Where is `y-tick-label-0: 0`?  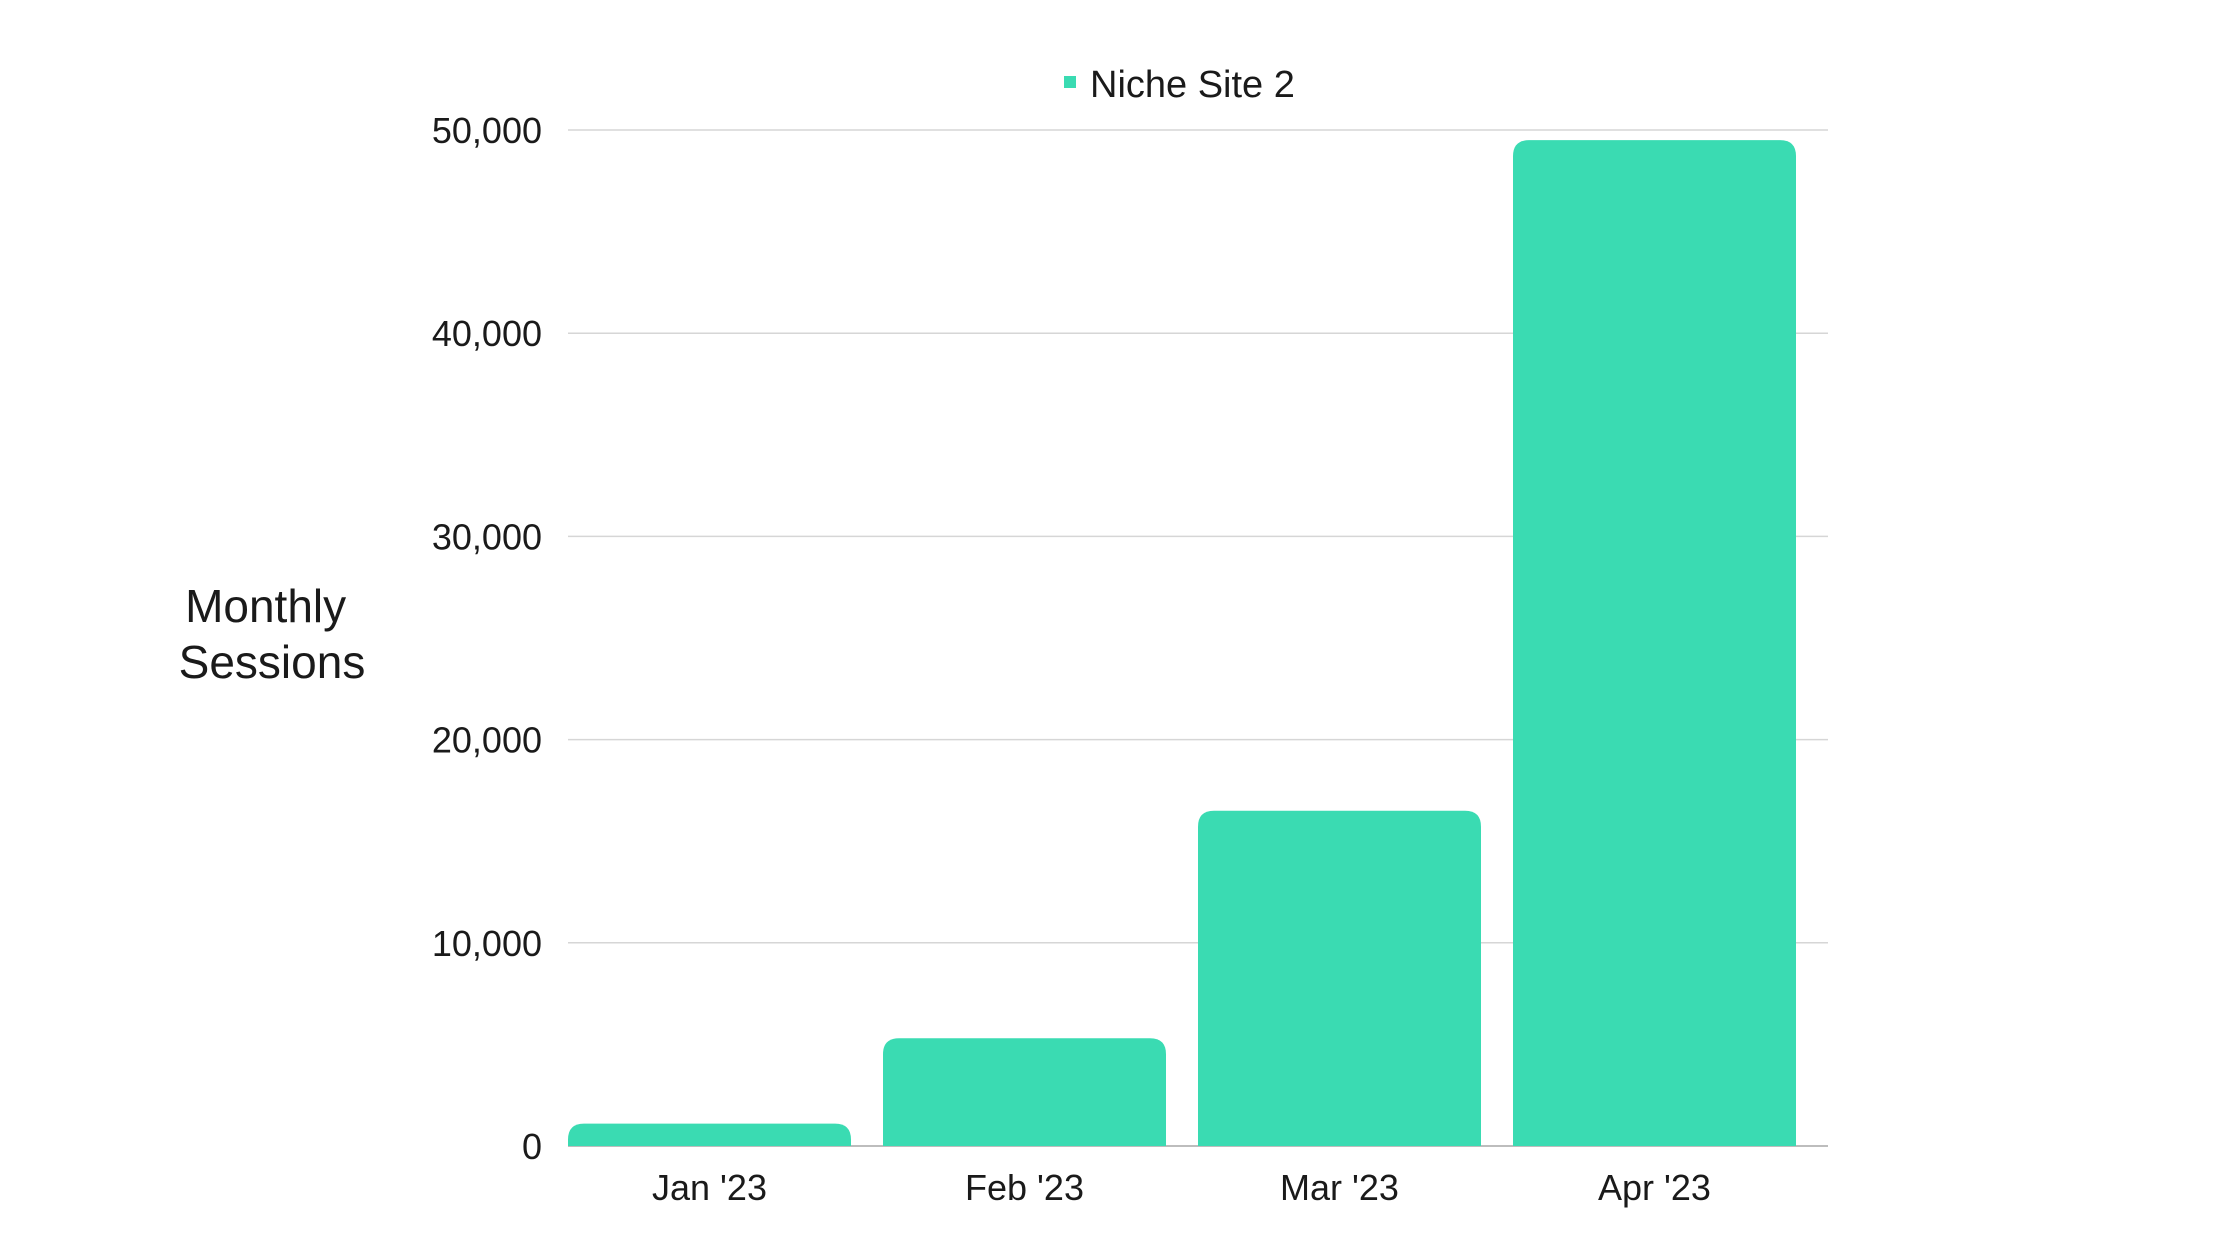 y-tick-label-0: 0 is located at coordinates (532, 1146).